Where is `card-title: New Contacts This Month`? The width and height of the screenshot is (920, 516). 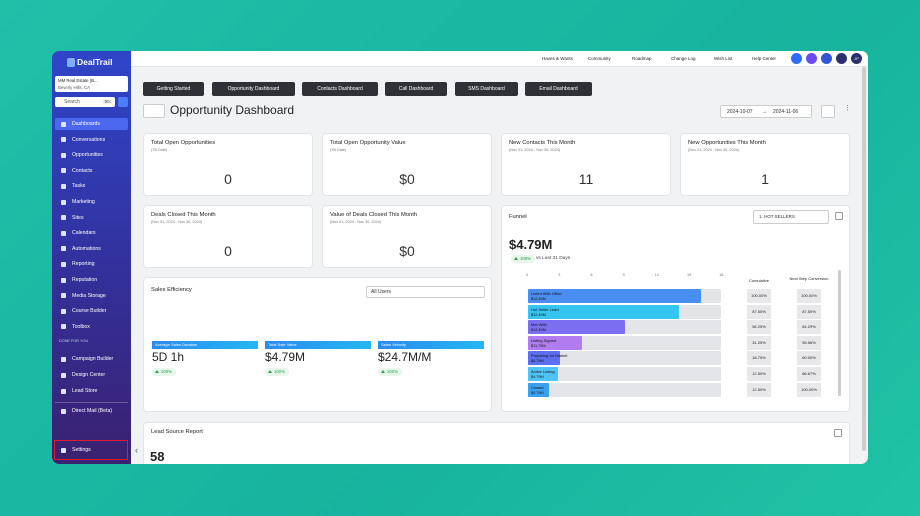 card-title: New Contacts This Month is located at coordinates (542, 143).